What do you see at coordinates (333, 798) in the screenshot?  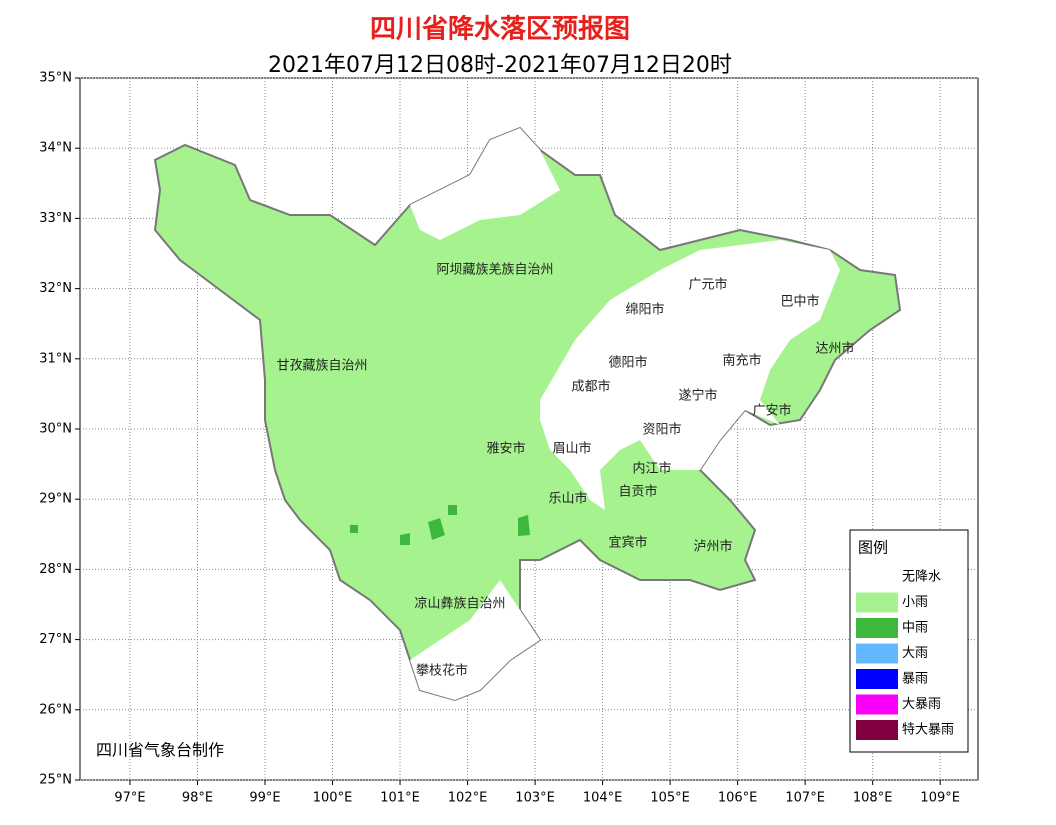 I see `x-tick-label: 100°E` at bounding box center [333, 798].